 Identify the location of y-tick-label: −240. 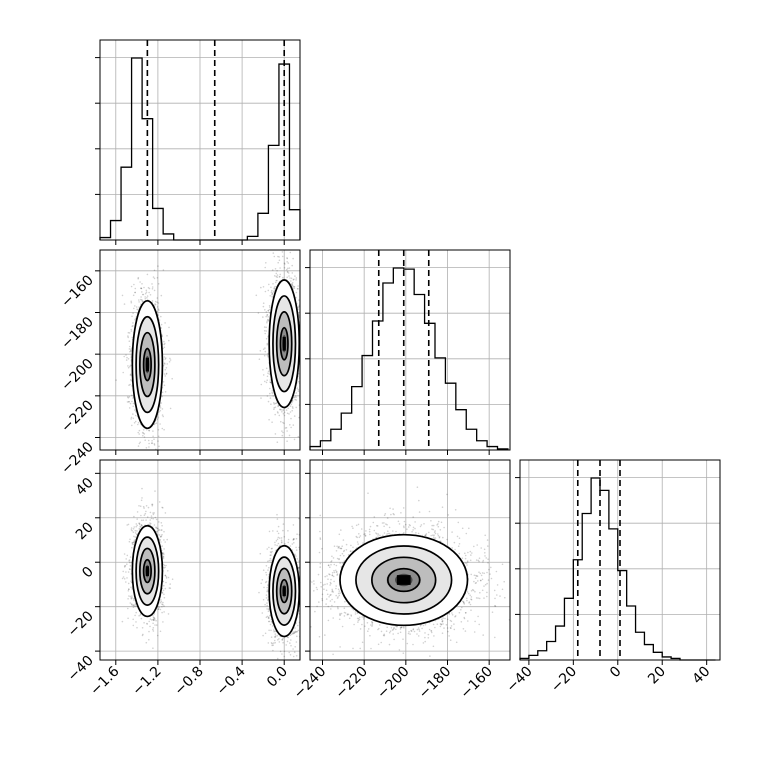
(77, 458).